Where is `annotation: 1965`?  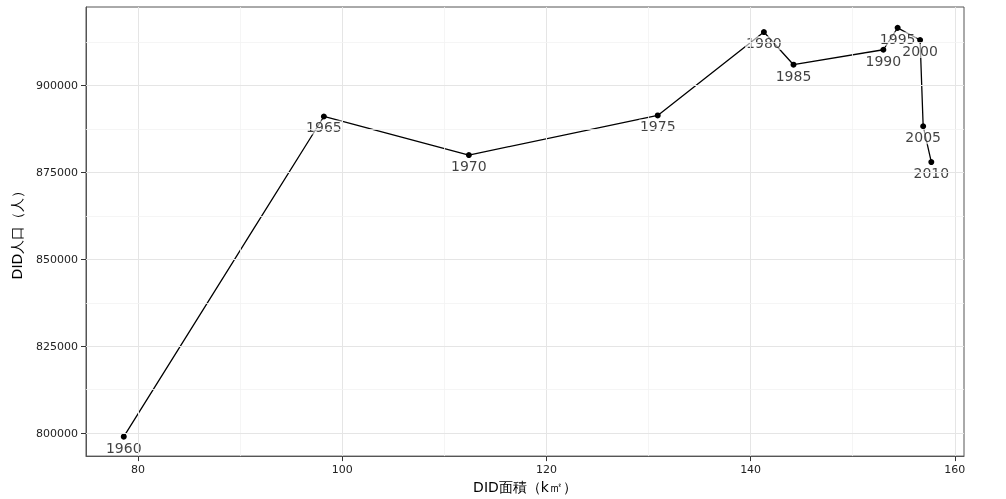
annotation: 1965 is located at coordinates (324, 127).